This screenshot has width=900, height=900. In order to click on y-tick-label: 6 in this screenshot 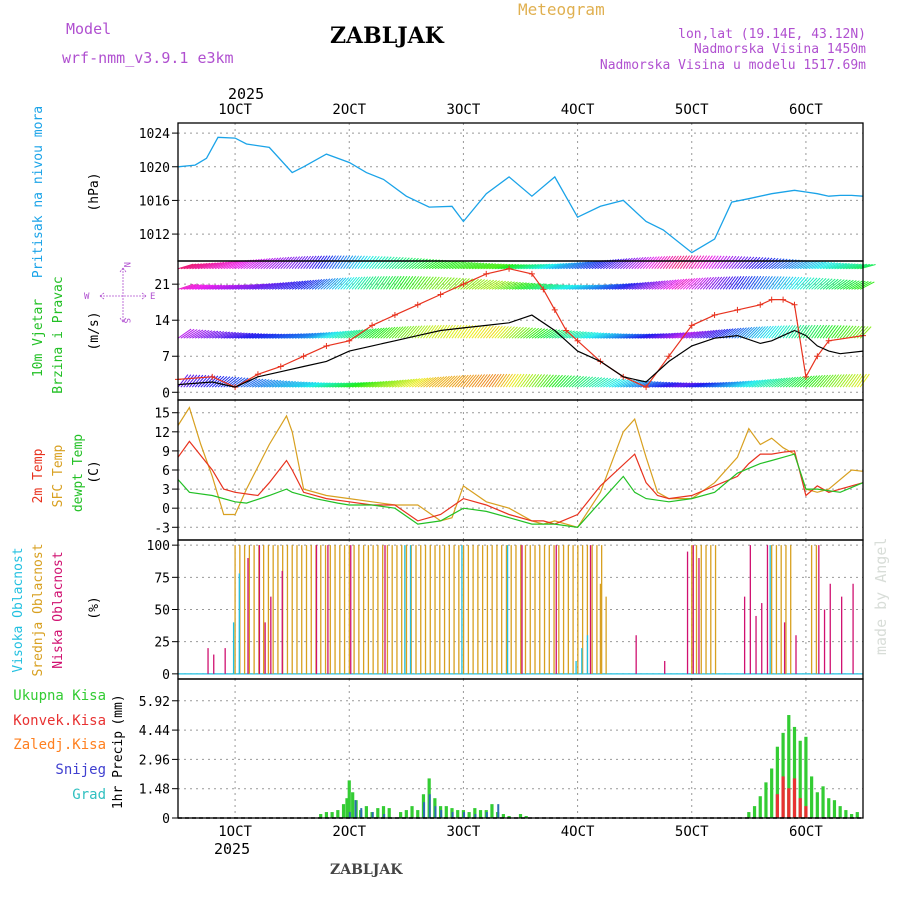, I will do `click(166, 471)`.